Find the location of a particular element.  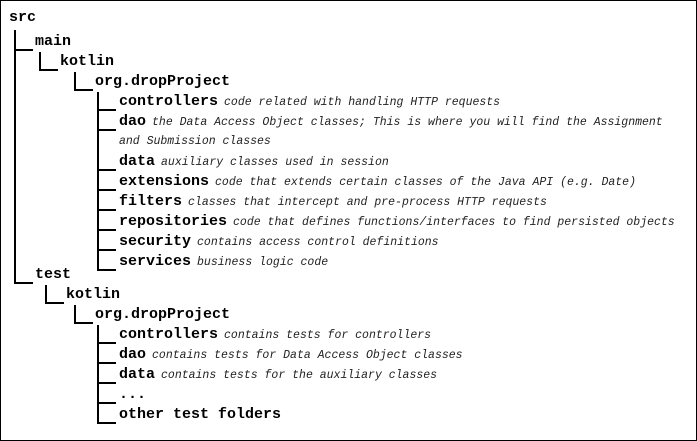

tree-item-data: data auxiliary classes used in session is located at coordinates (254, 161).